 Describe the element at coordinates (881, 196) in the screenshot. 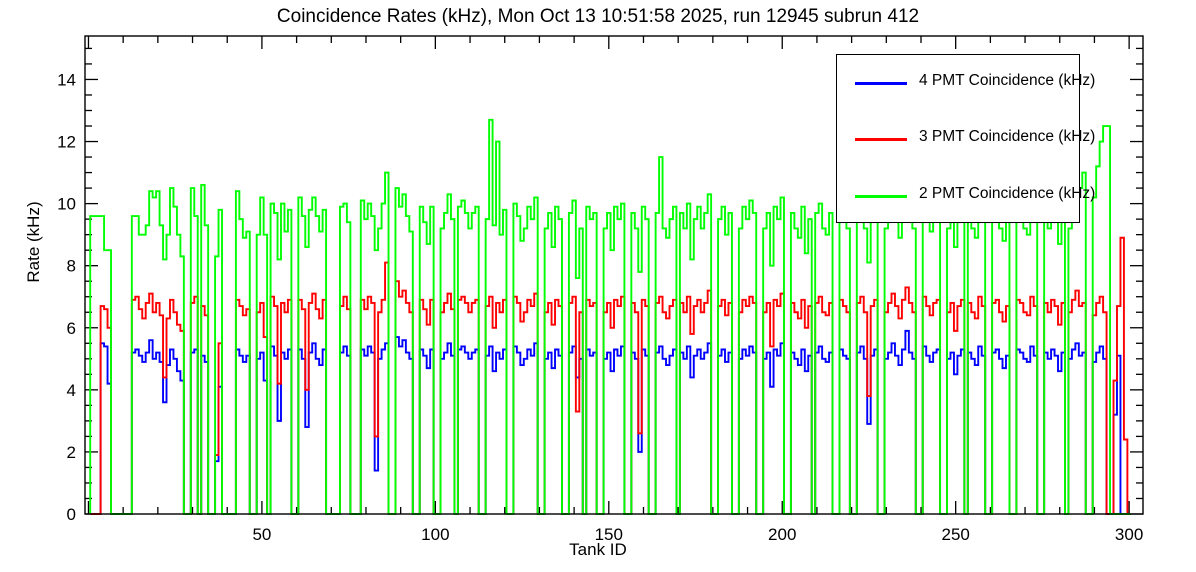

I see `legend-swatch-2pmt` at that location.